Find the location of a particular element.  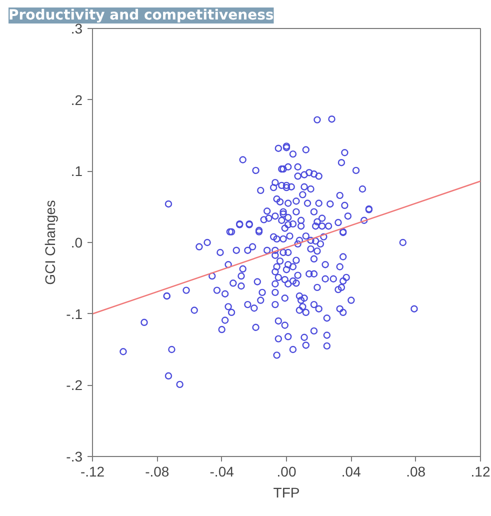

y-tick-label: -.3 is located at coordinates (74, 456).